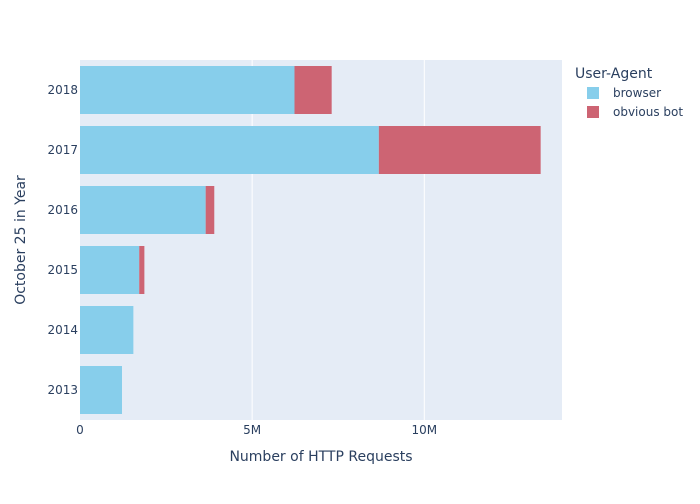 Image resolution: width=700 pixels, height=504 pixels. What do you see at coordinates (424, 430) in the screenshot?
I see `x-tick-label-10M: 10M` at bounding box center [424, 430].